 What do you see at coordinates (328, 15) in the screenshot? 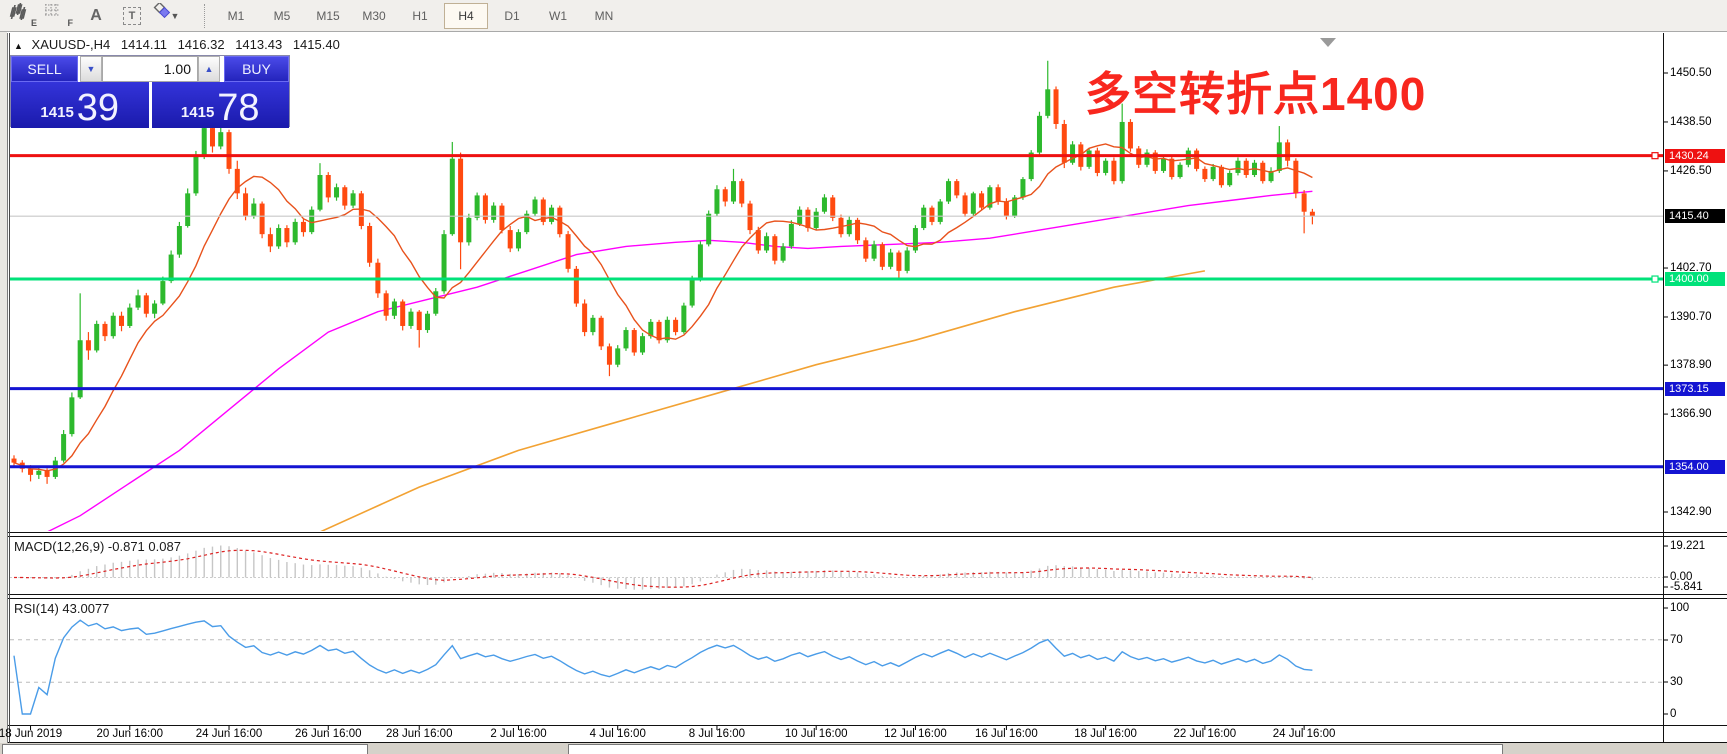
I see `timeframe-button-m15: M15` at bounding box center [328, 15].